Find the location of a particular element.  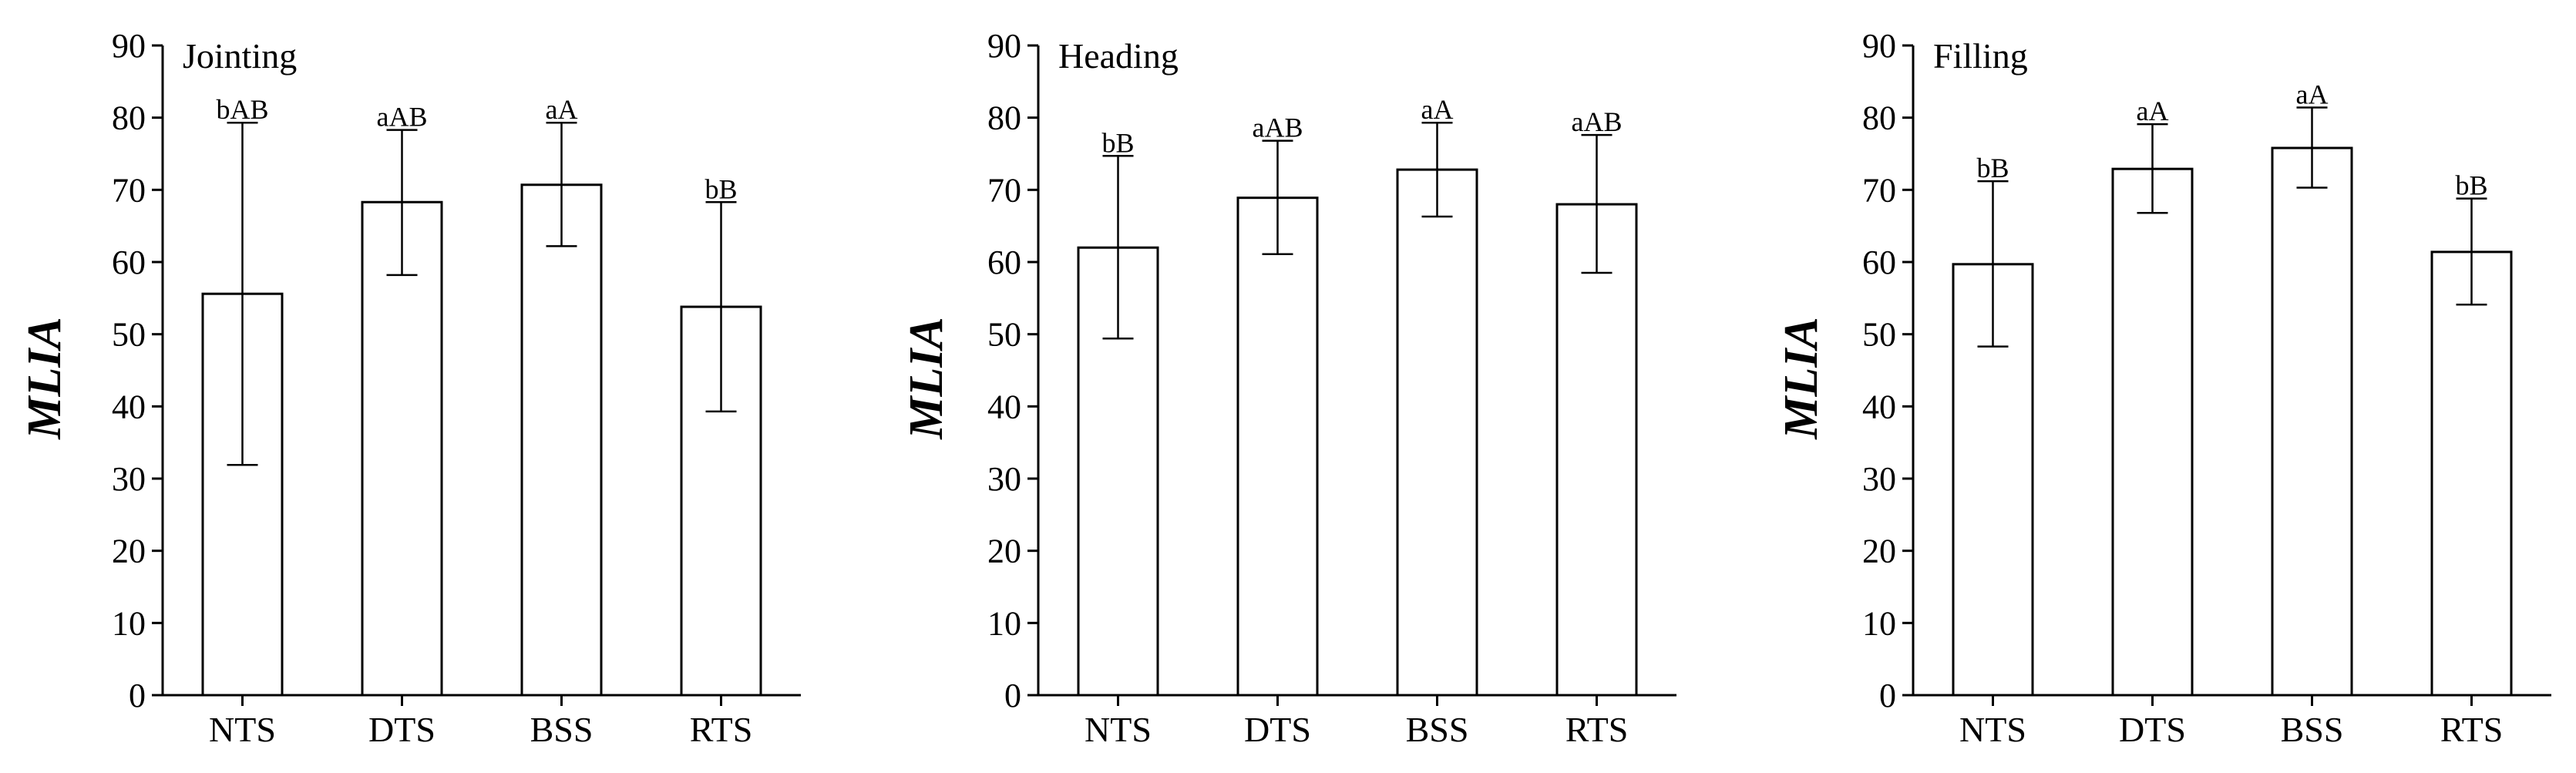

significance-label: bAB is located at coordinates (242, 109).